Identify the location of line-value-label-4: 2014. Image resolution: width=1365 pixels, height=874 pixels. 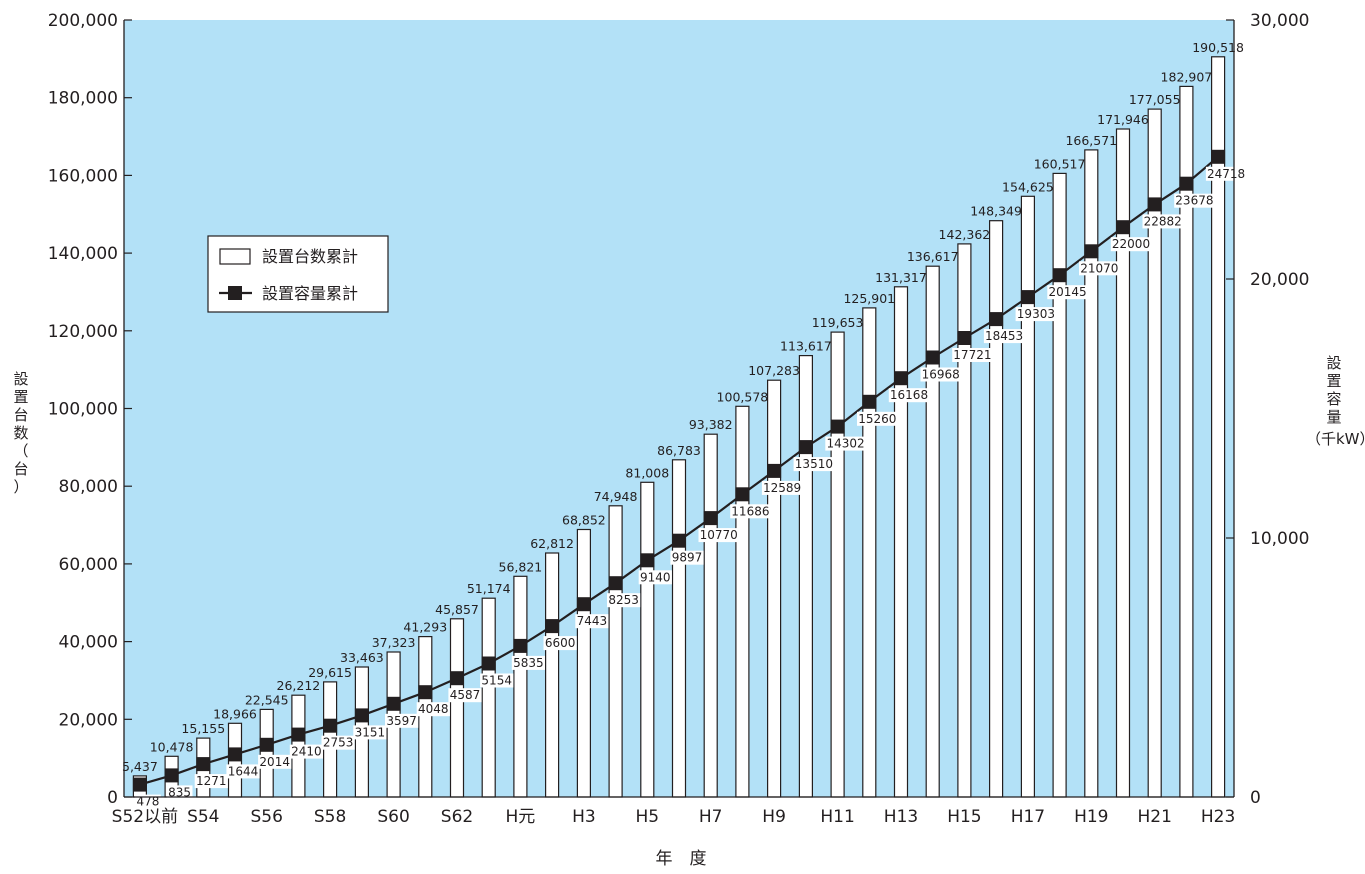
(274, 762).